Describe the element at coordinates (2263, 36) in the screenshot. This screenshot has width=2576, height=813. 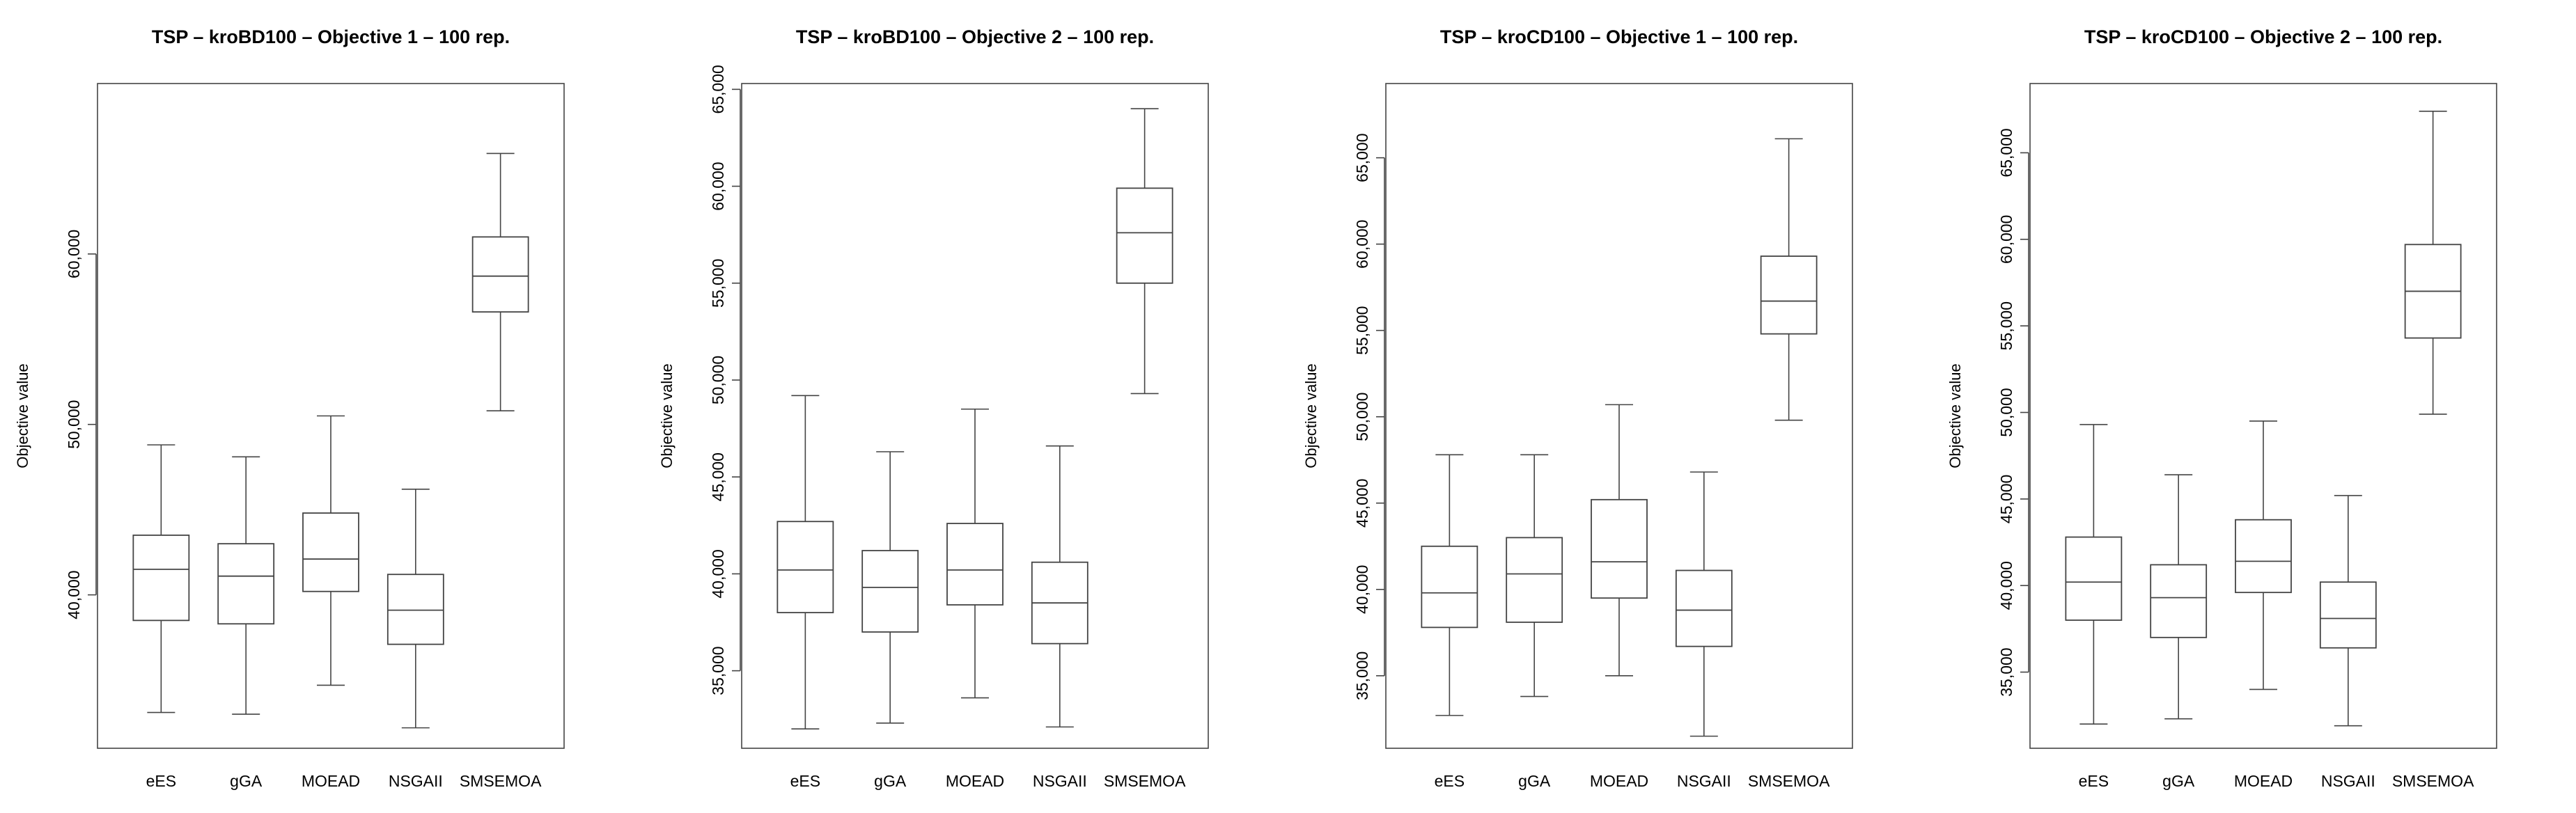
I see `chart-title: TSP – kroCD100 – Objective 2 – 100 rep.` at that location.